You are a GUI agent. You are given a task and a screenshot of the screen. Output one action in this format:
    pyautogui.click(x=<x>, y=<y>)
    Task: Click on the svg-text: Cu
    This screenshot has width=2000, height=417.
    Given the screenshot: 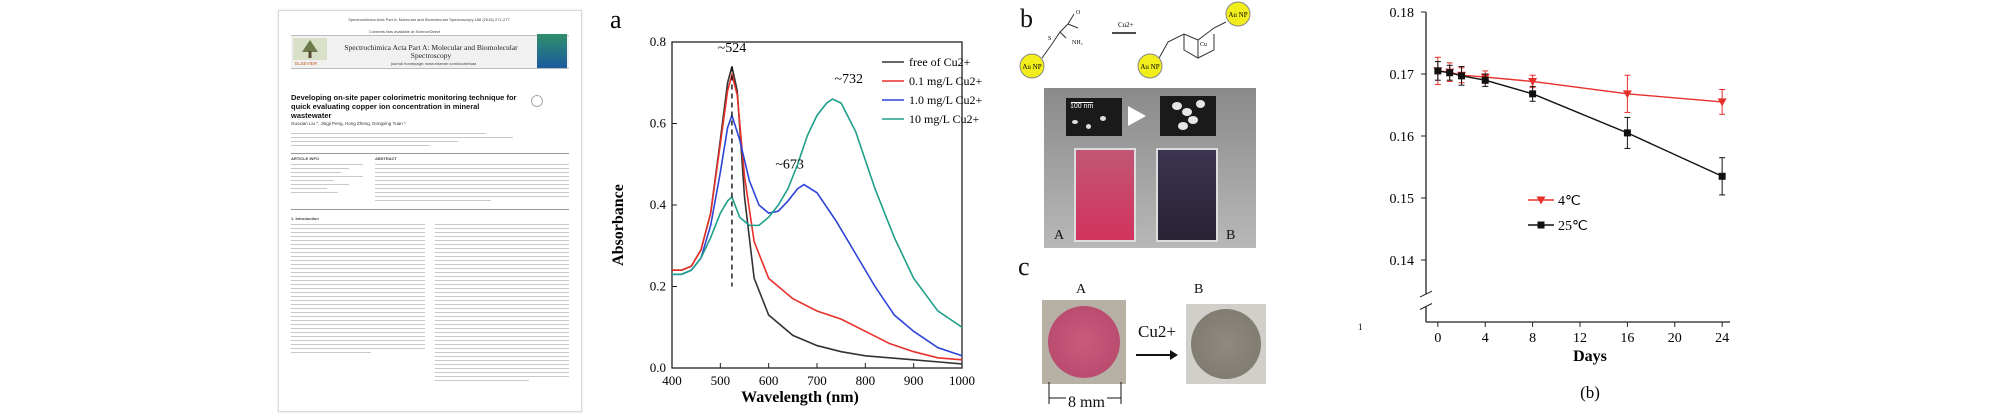 What is the action you would take?
    pyautogui.click(x=1203, y=45)
    